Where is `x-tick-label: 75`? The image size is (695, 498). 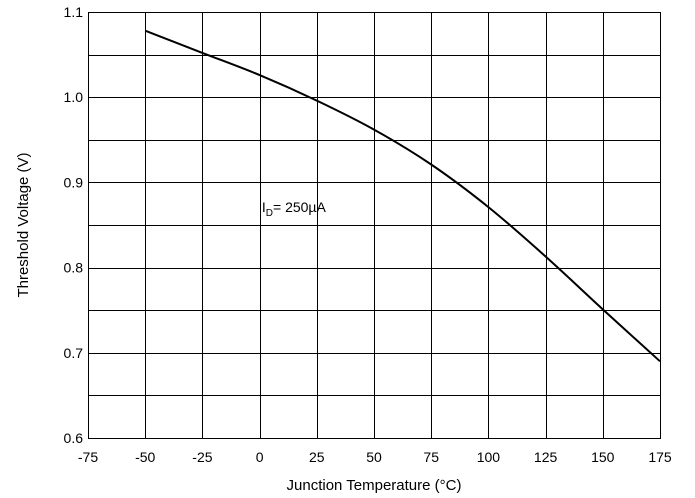
x-tick-label: 75 is located at coordinates (431, 457).